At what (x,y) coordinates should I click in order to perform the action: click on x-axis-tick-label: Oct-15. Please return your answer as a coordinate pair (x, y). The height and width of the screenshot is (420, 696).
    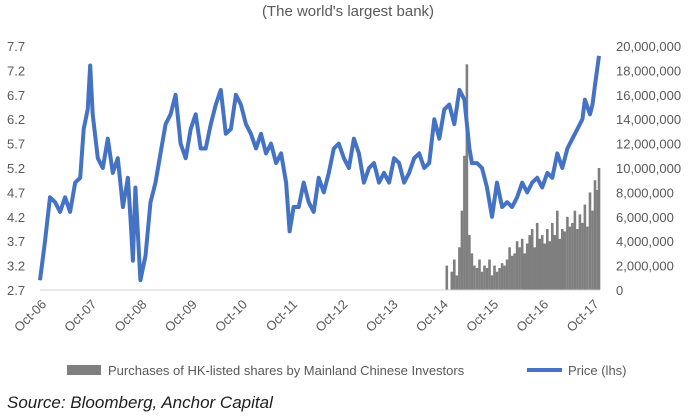
    Looking at the image, I should click on (482, 316).